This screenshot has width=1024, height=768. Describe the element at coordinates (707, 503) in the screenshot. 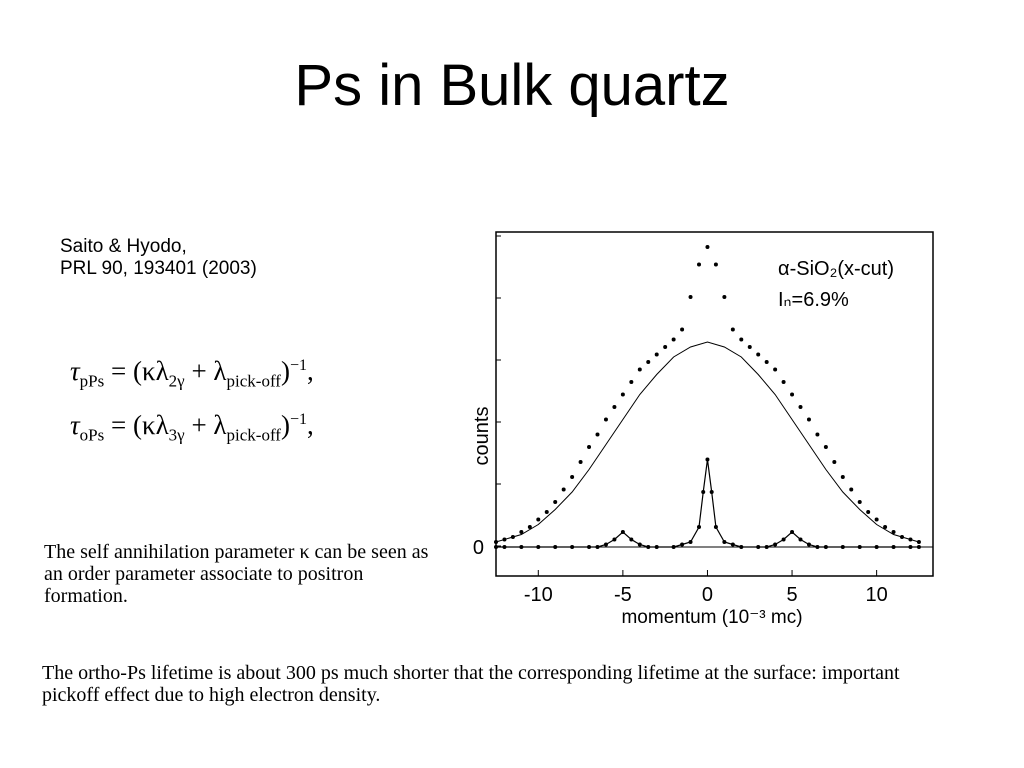

I see `series-2-line` at that location.